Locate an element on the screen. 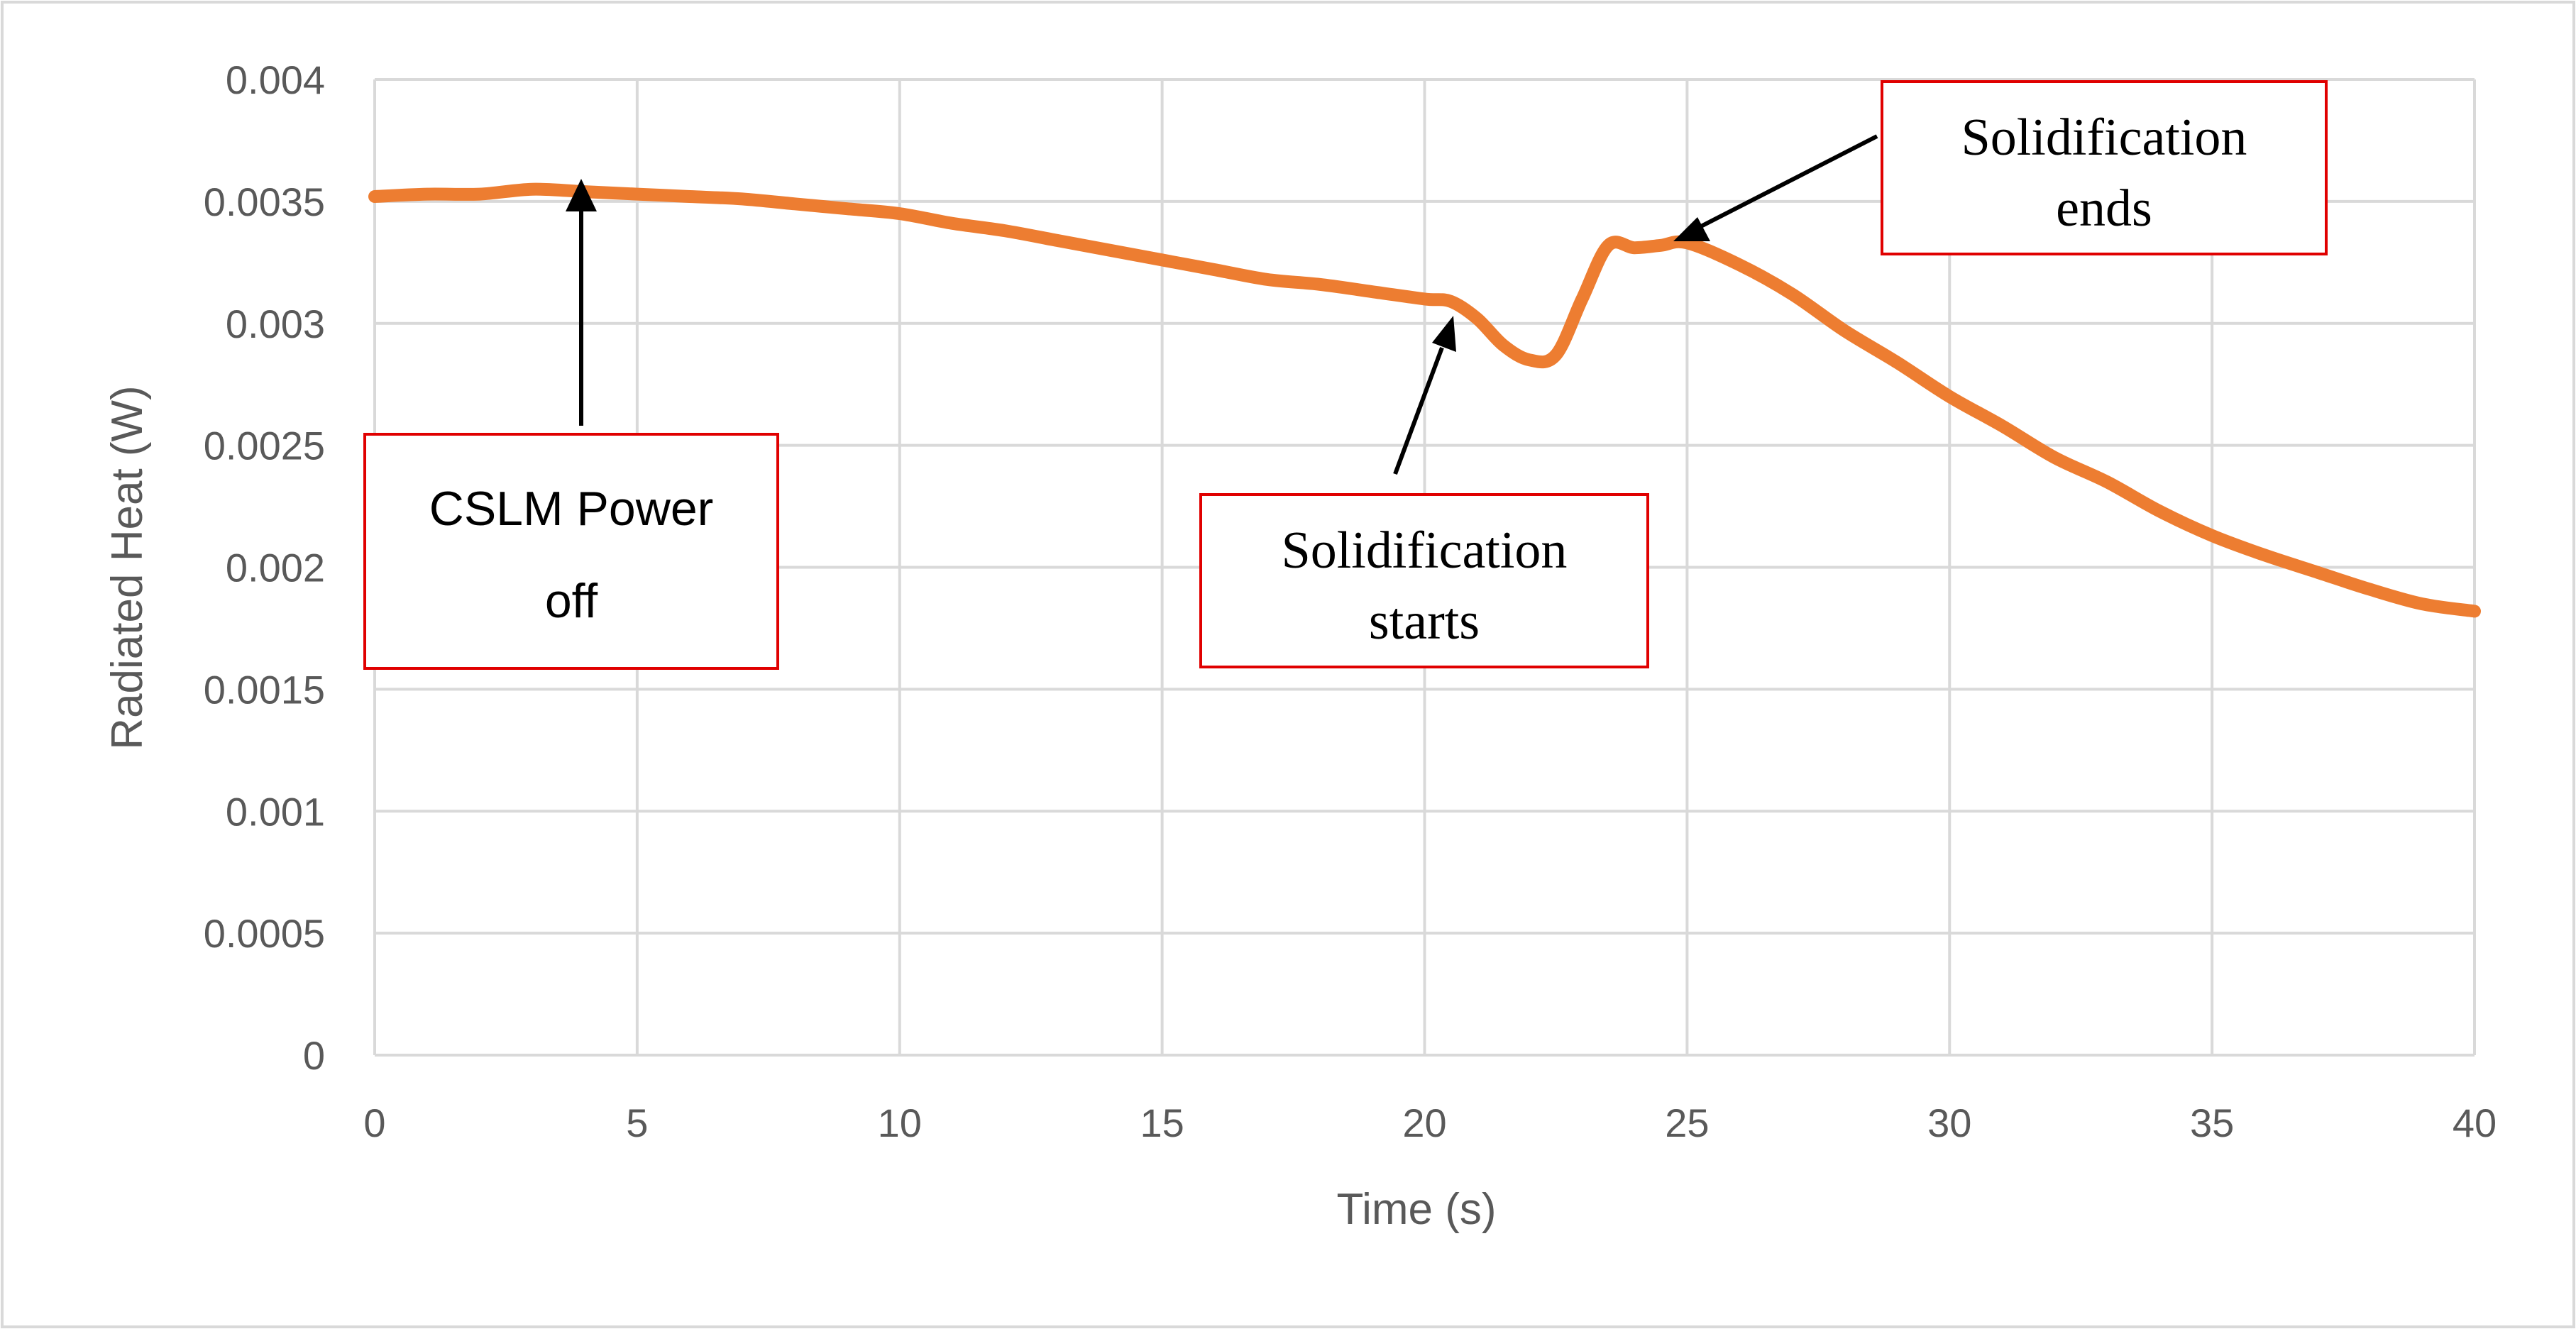 This screenshot has width=2576, height=1329. annotation-solidification-starts: Solidification starts is located at coordinates (1424, 492).